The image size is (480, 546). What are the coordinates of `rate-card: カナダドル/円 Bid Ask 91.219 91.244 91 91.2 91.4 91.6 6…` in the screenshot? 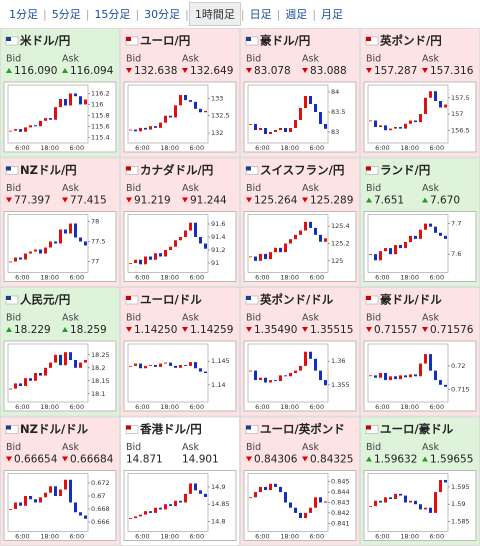 It's located at (180, 222).